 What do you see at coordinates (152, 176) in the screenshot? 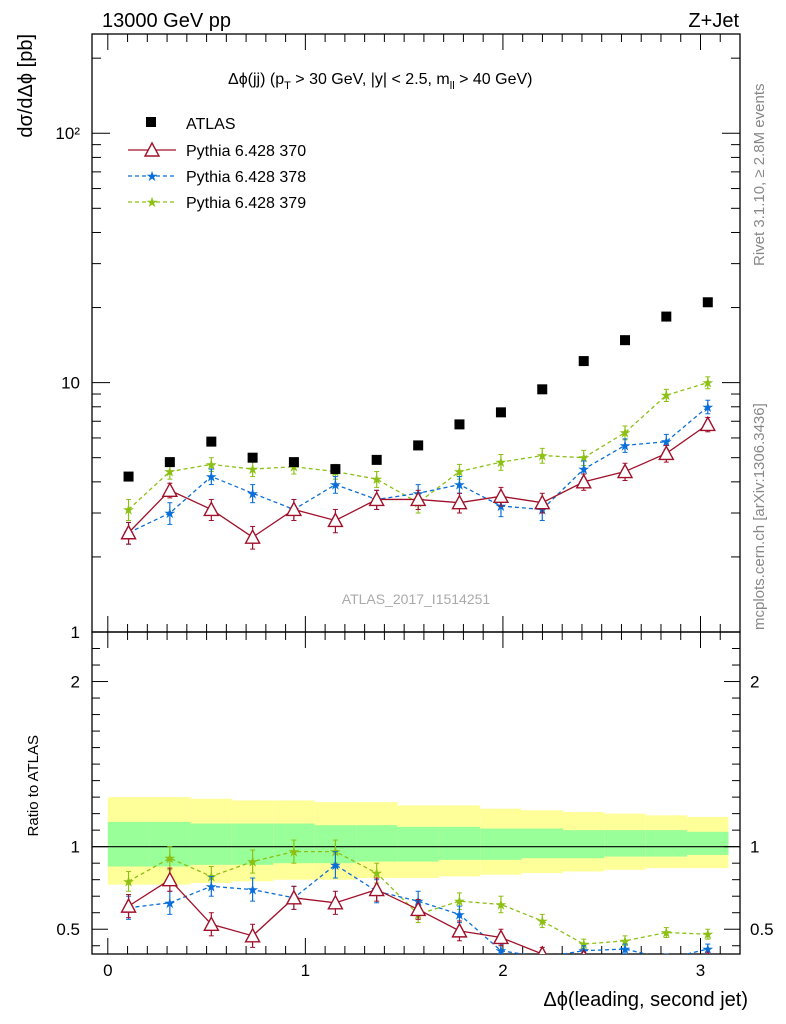
I see `legend-marker-378: ★` at bounding box center [152, 176].